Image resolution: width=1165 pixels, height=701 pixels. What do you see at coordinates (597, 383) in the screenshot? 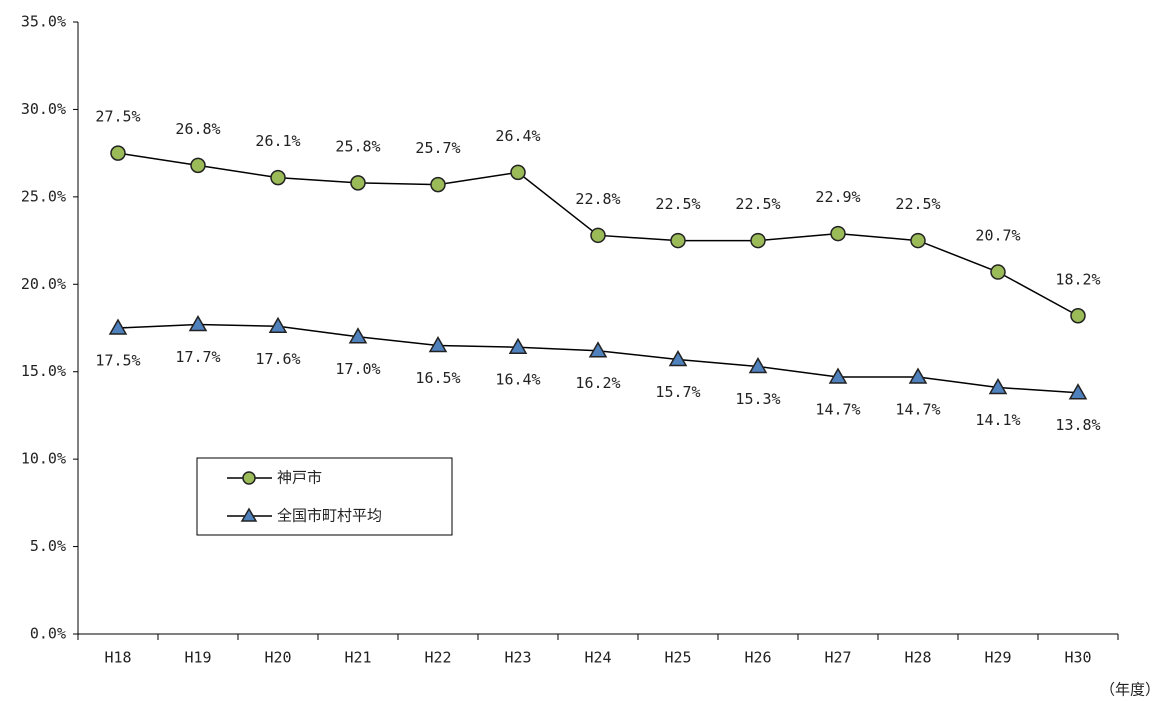
I see `data-label: 16.2%` at bounding box center [597, 383].